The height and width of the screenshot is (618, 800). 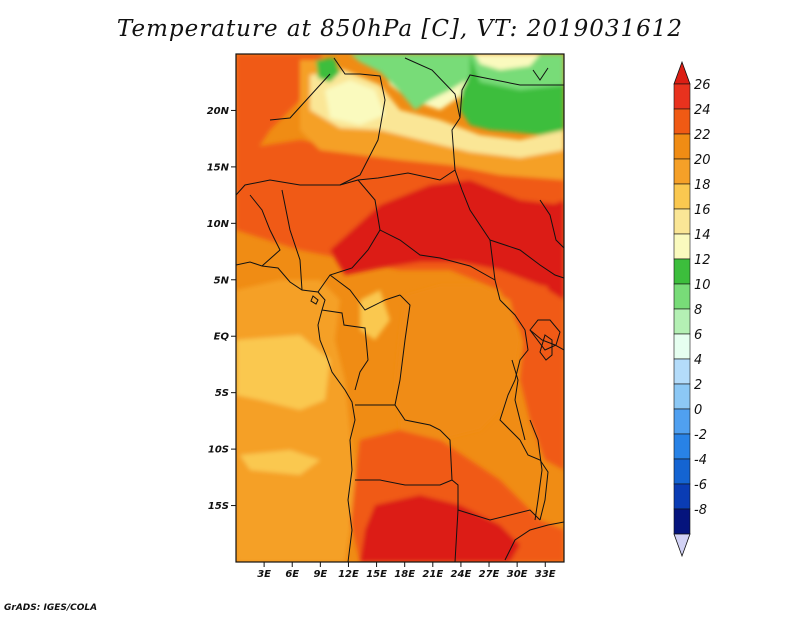 What do you see at coordinates (264, 574) in the screenshot?
I see `lon-tick-label: 3E` at bounding box center [264, 574].